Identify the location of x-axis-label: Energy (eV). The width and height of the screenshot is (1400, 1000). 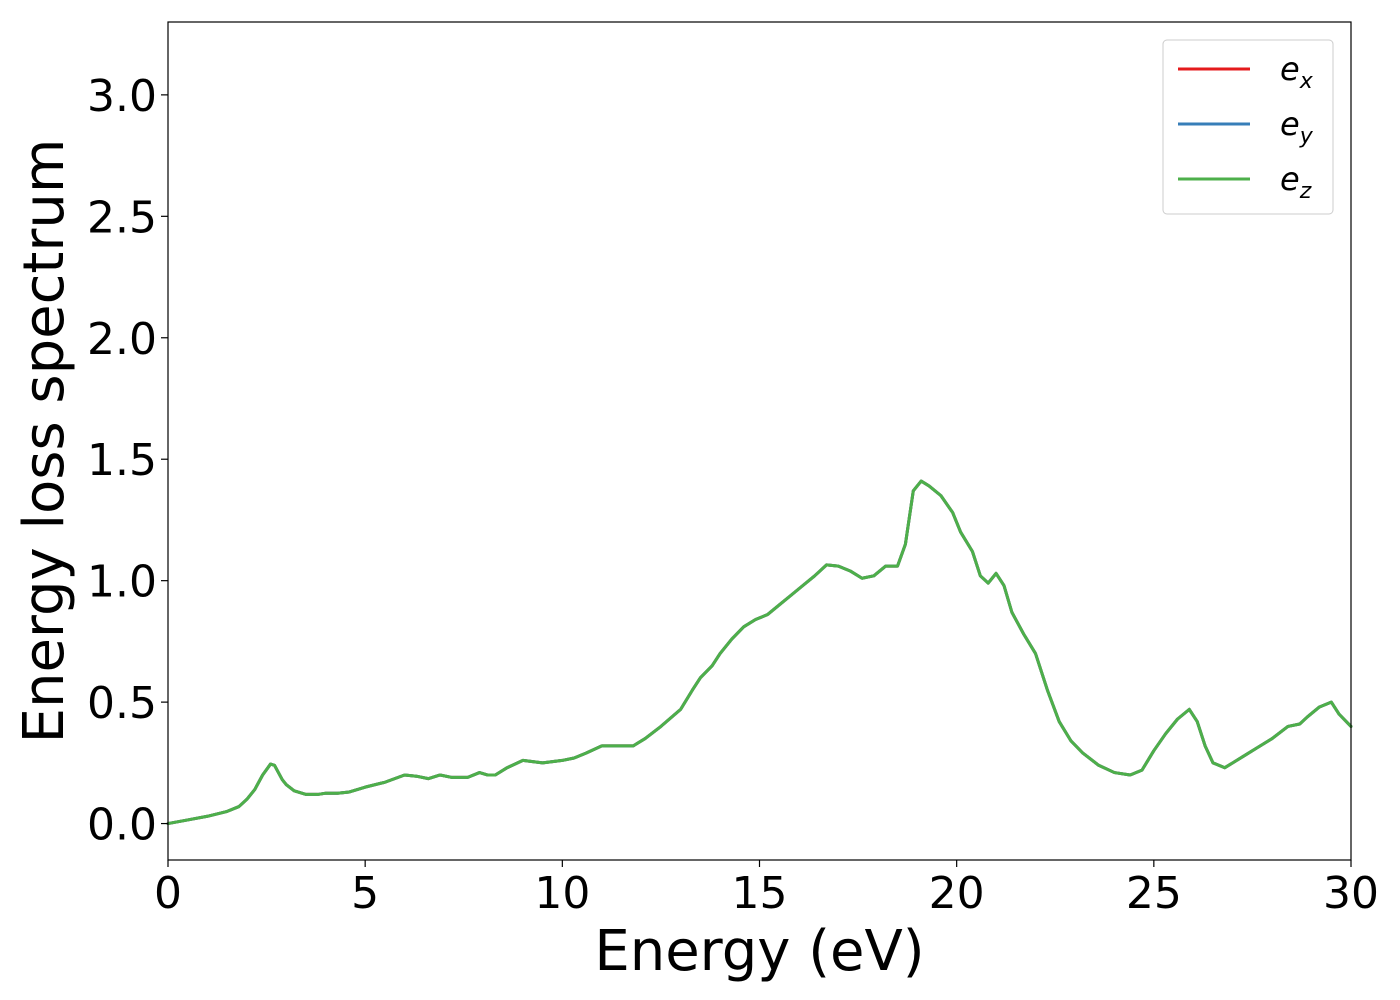
(759, 951).